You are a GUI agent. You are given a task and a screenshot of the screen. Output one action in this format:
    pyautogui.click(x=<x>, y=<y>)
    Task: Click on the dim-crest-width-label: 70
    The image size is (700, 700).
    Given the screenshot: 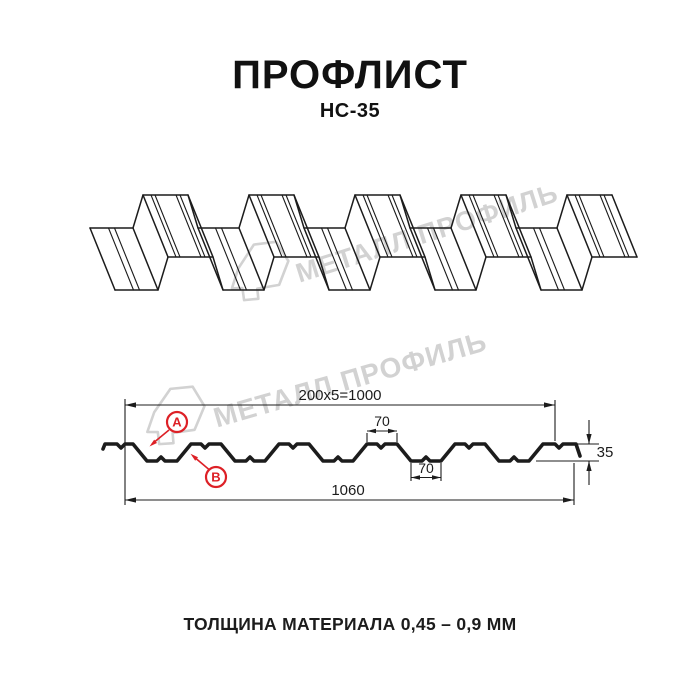 What is the action you would take?
    pyautogui.click(x=382, y=421)
    